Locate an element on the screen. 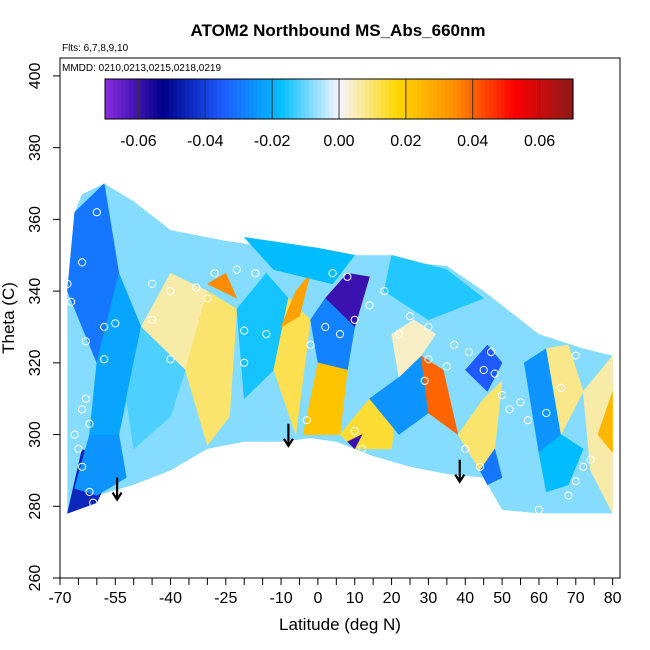 The width and height of the screenshot is (650, 650). x-tick-label: -40 is located at coordinates (170, 598).